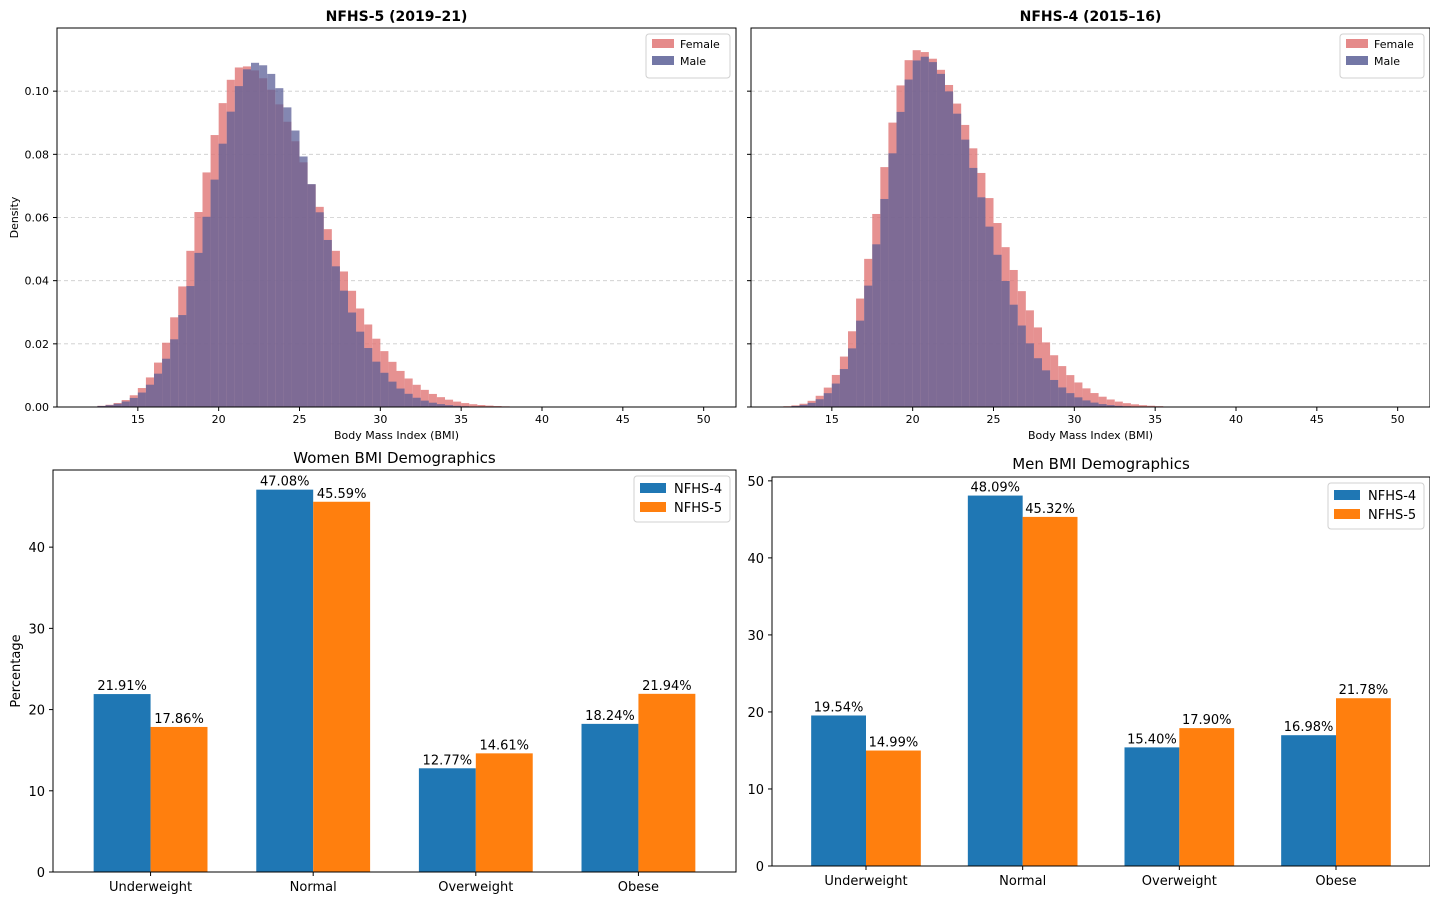 This screenshot has height=897, width=1430. I want to click on y-tick-label: 30, so click(755, 636).